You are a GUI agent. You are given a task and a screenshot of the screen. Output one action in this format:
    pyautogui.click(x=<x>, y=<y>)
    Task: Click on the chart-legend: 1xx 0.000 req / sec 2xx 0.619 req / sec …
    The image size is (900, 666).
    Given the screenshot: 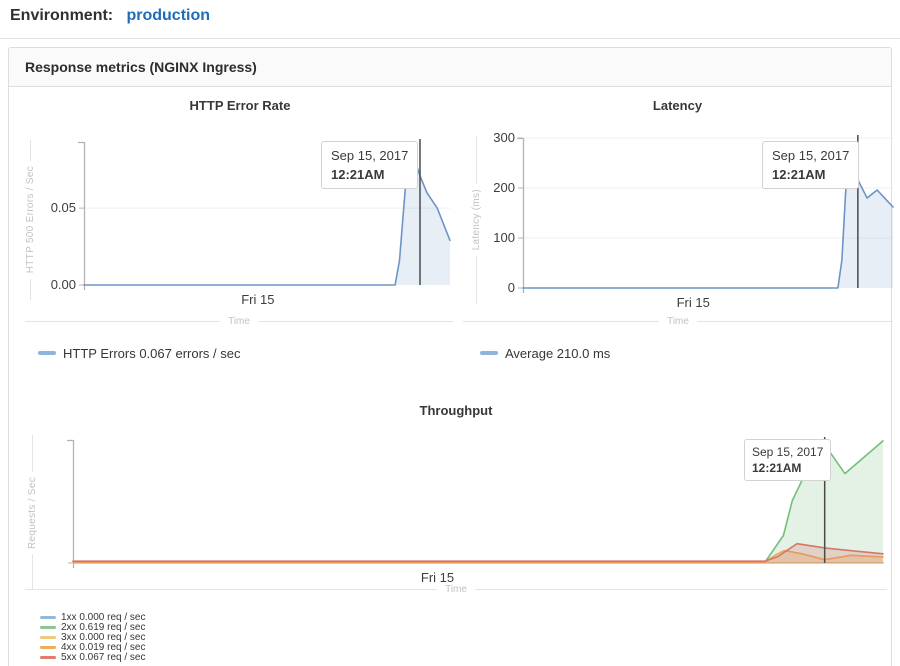 What is the action you would take?
    pyautogui.click(x=93, y=637)
    